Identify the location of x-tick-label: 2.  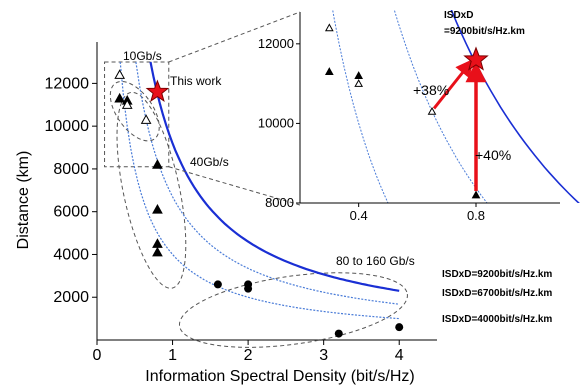
(248, 355).